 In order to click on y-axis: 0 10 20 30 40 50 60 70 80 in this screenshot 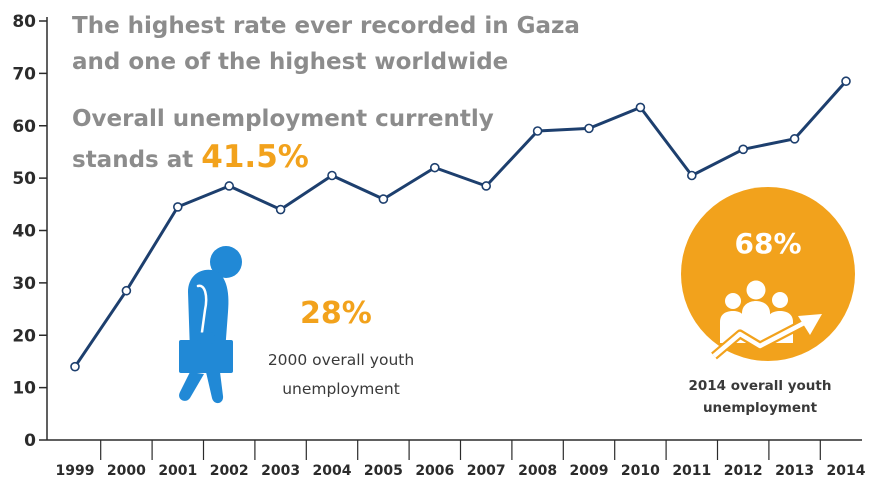, I will do `click(30, 231)`.